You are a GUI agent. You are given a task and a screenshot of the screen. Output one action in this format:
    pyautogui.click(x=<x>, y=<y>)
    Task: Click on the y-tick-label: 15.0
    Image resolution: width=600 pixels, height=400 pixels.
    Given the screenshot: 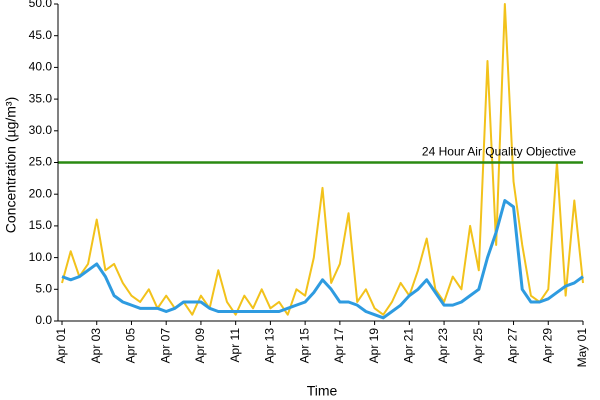 What is the action you would take?
    pyautogui.click(x=41, y=225)
    